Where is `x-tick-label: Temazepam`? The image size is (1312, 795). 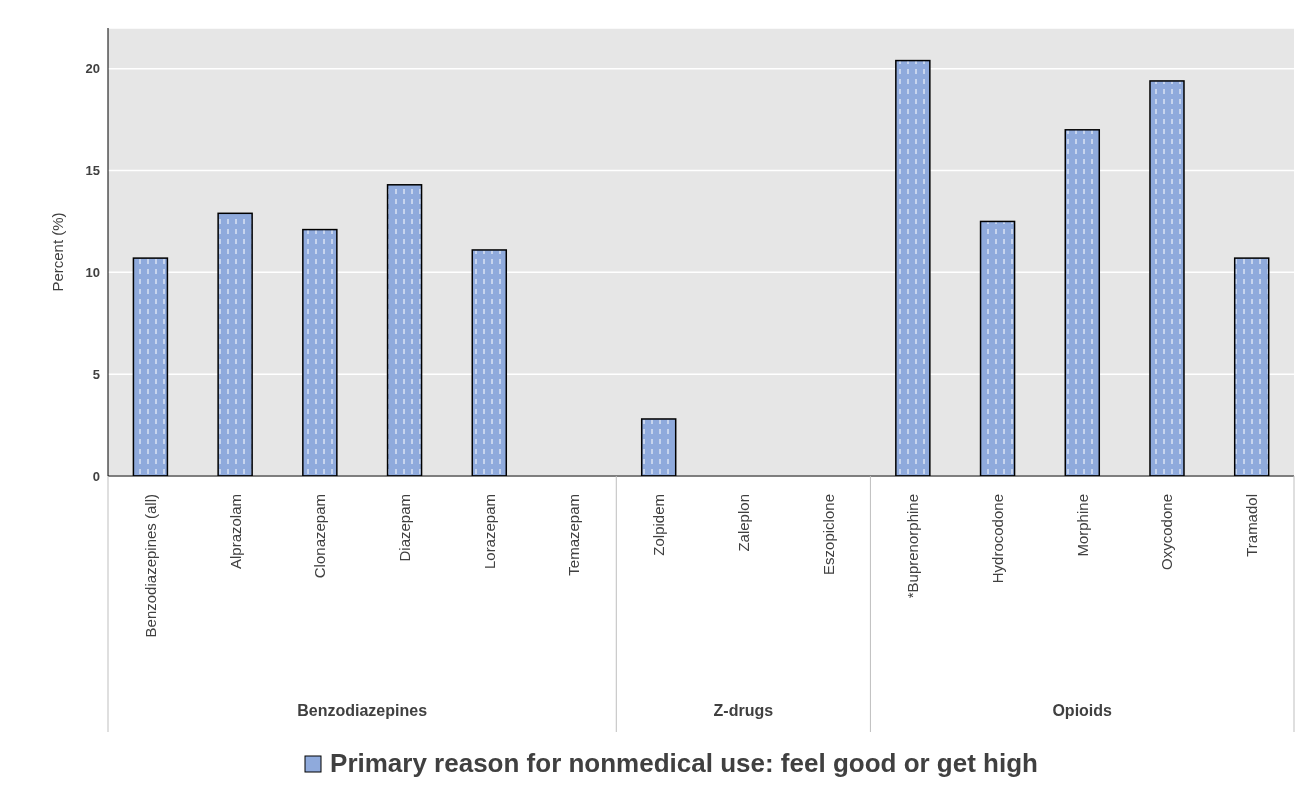 x-tick-label: Temazepam is located at coordinates (574, 535).